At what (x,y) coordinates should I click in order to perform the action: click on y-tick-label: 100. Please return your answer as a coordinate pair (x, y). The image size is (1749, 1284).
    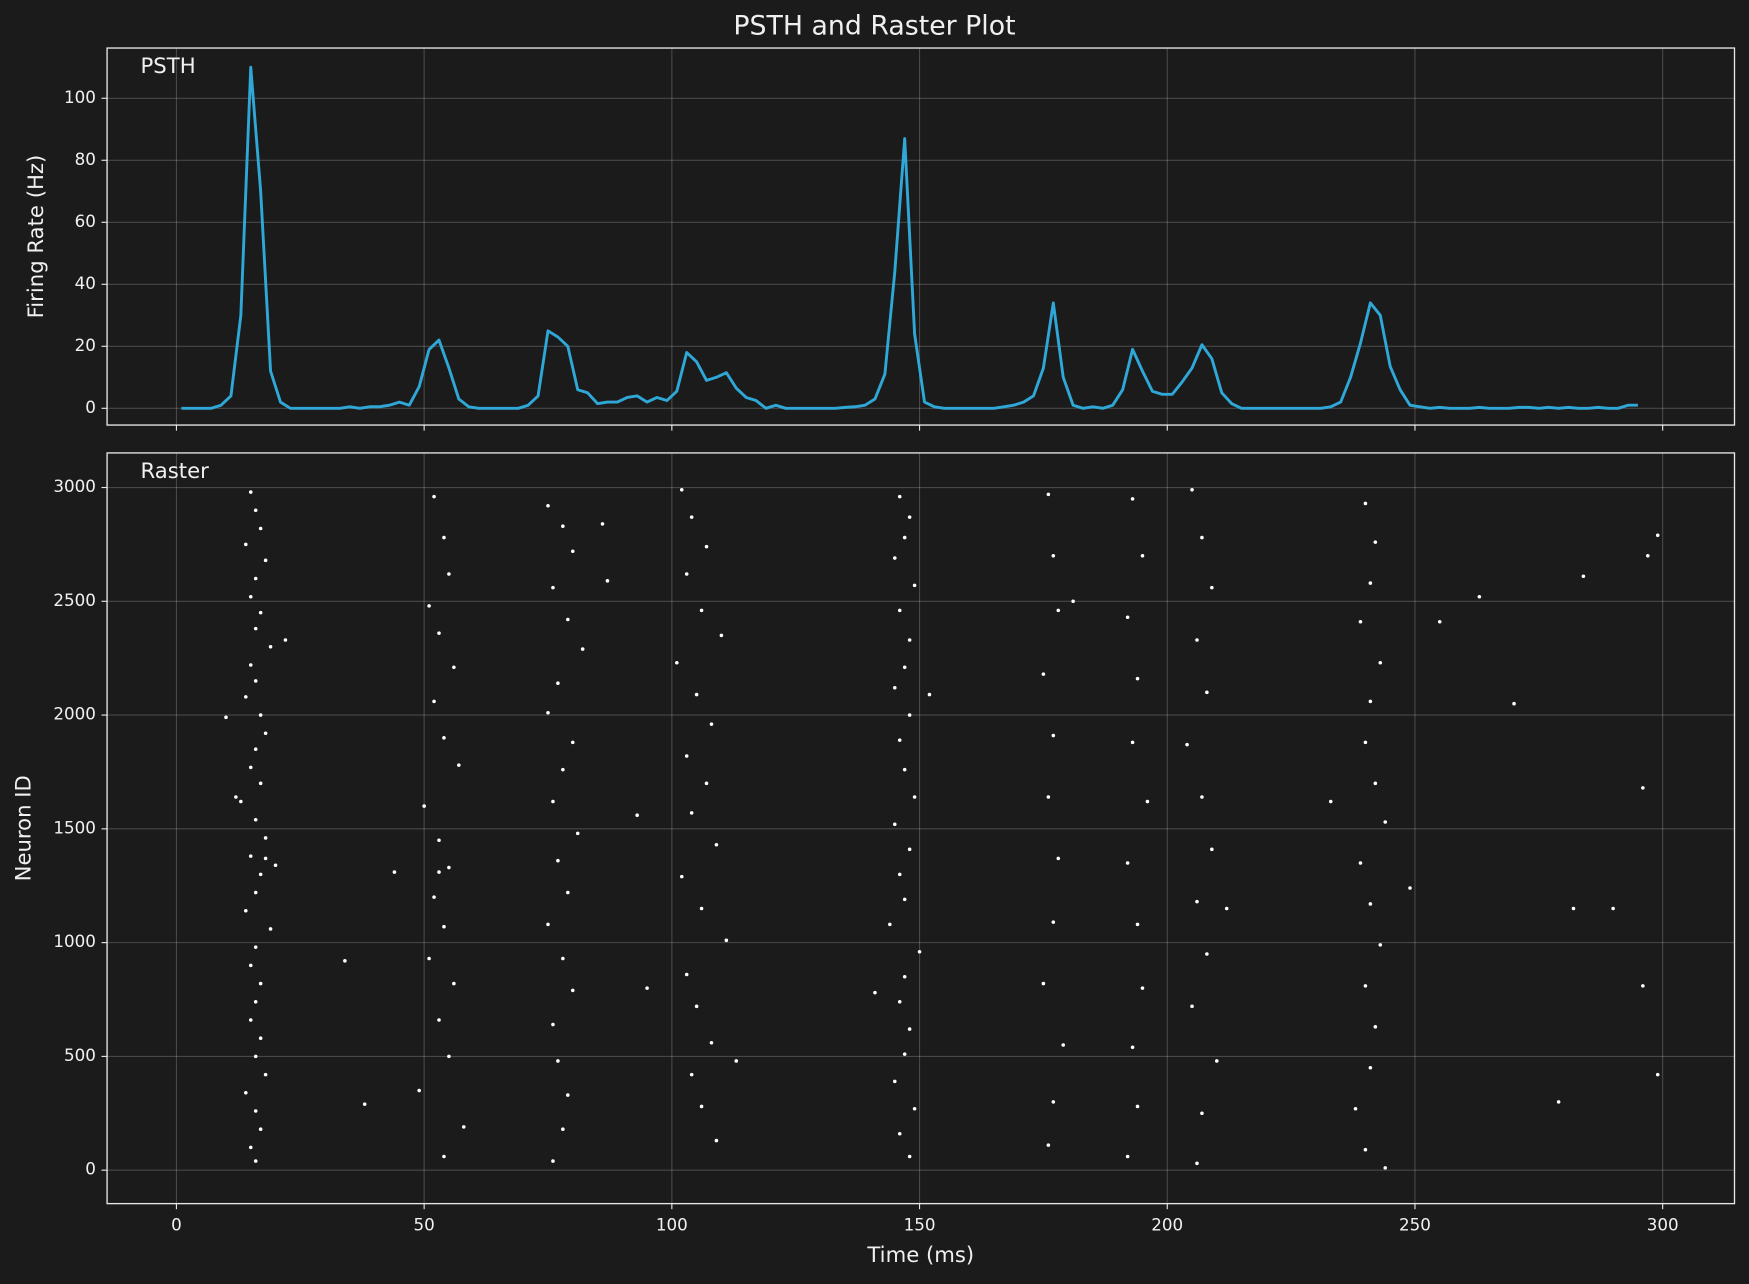
    Looking at the image, I should click on (80, 97).